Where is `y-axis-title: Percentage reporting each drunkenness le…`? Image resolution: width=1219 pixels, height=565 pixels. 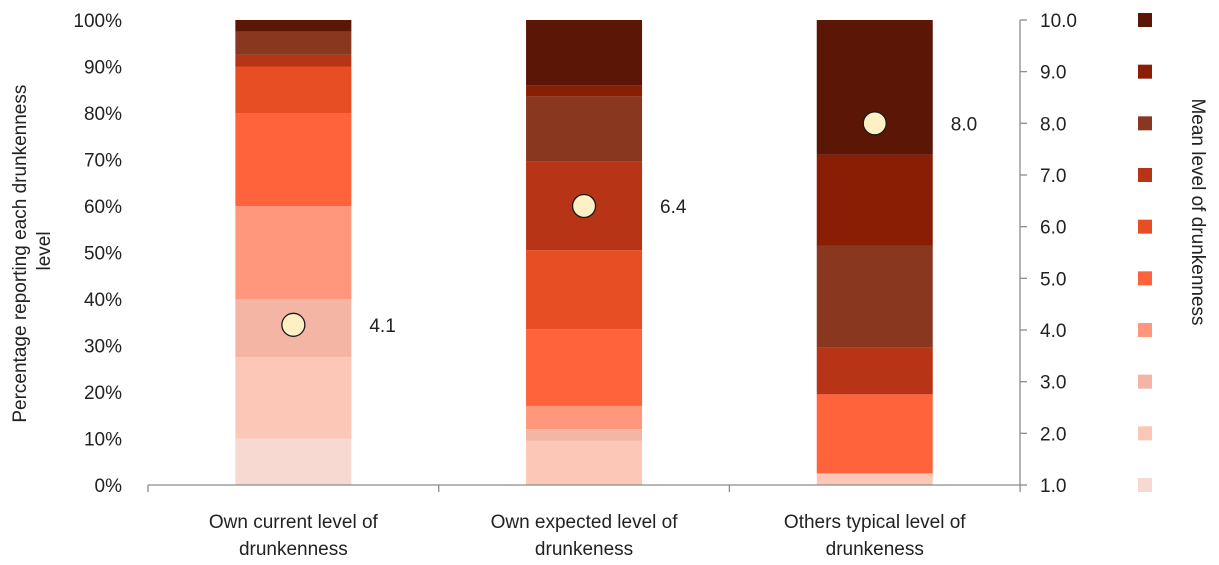
y-axis-title: Percentage reporting each drunkenness le… is located at coordinates (32, 250).